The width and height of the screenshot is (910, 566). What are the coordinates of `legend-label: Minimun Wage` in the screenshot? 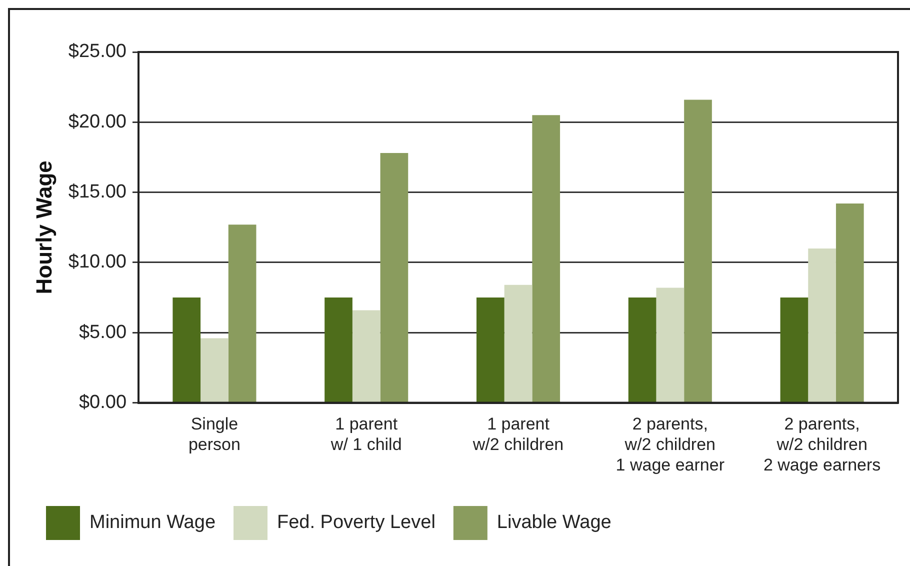 It's located at (153, 523).